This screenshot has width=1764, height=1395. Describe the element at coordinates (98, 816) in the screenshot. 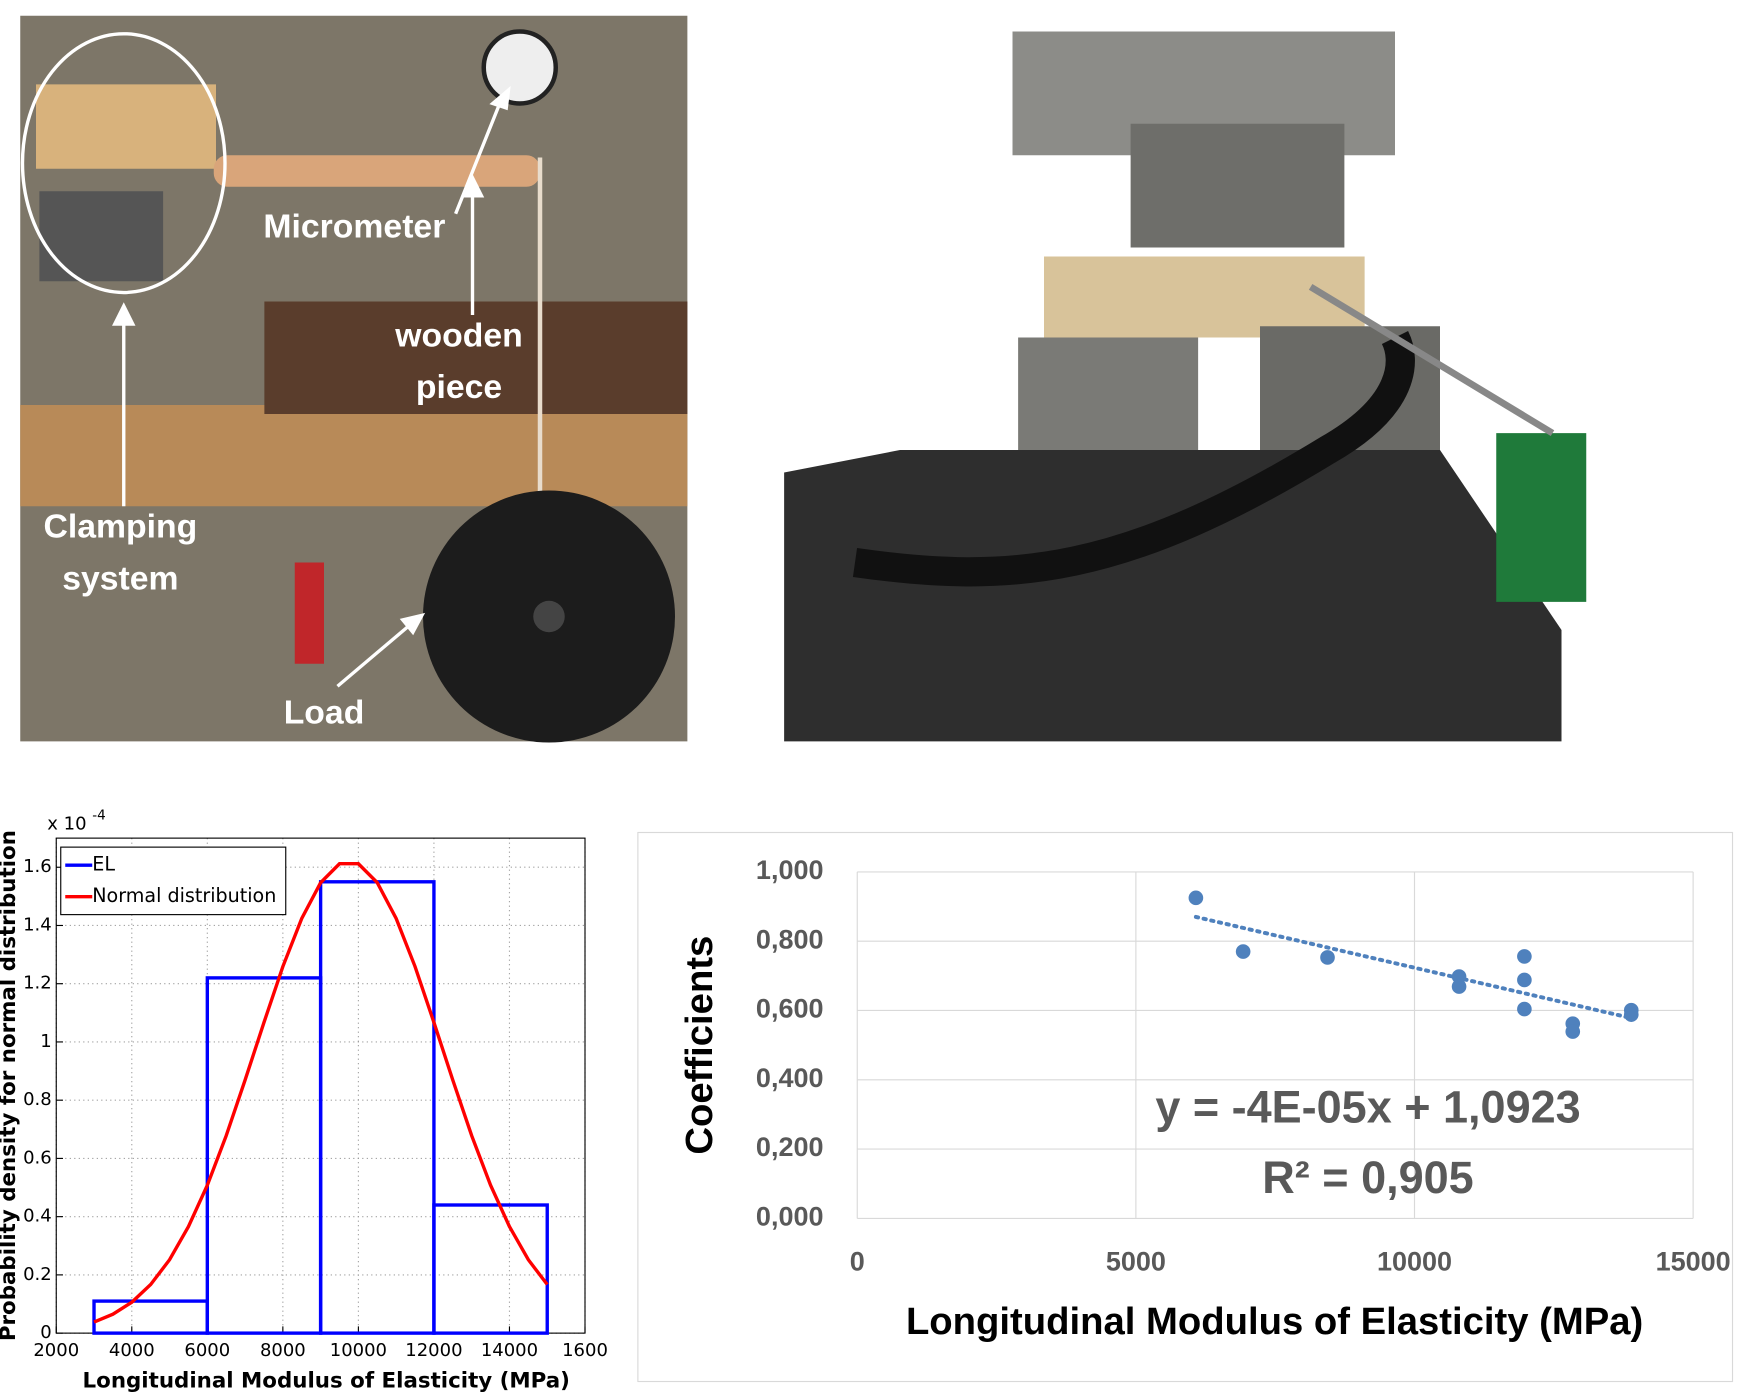

I see `y-multiplier-exponent: -4` at that location.